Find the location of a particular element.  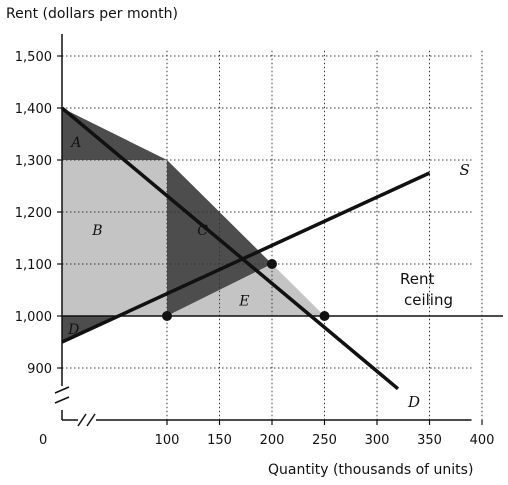

x-tick-label-150: 150 is located at coordinates (219, 440).